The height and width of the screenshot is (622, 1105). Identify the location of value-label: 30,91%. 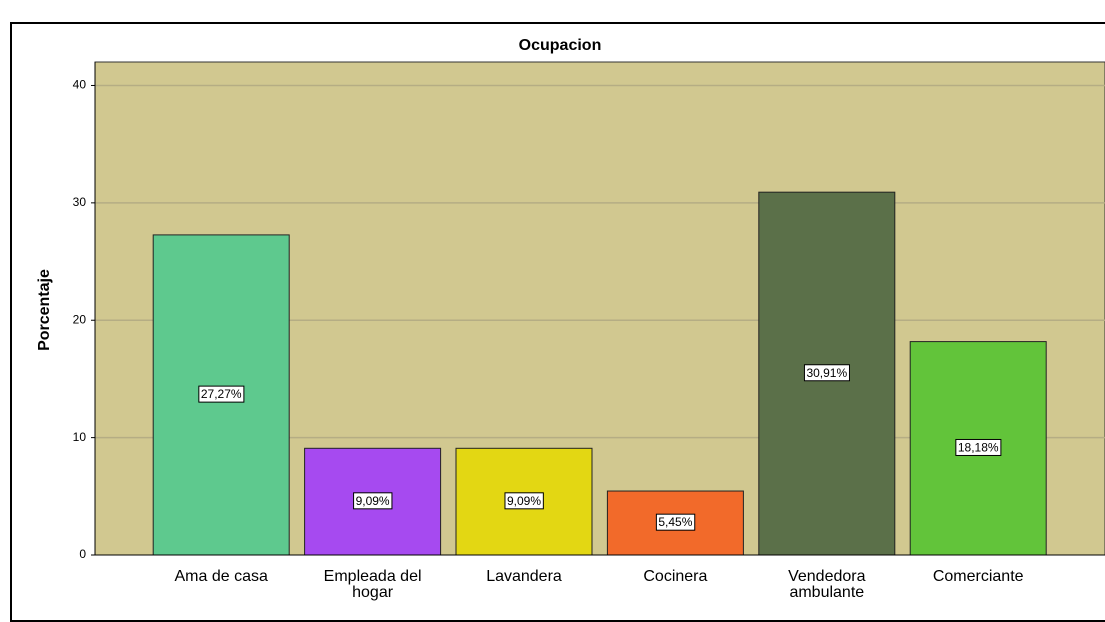
(826, 373).